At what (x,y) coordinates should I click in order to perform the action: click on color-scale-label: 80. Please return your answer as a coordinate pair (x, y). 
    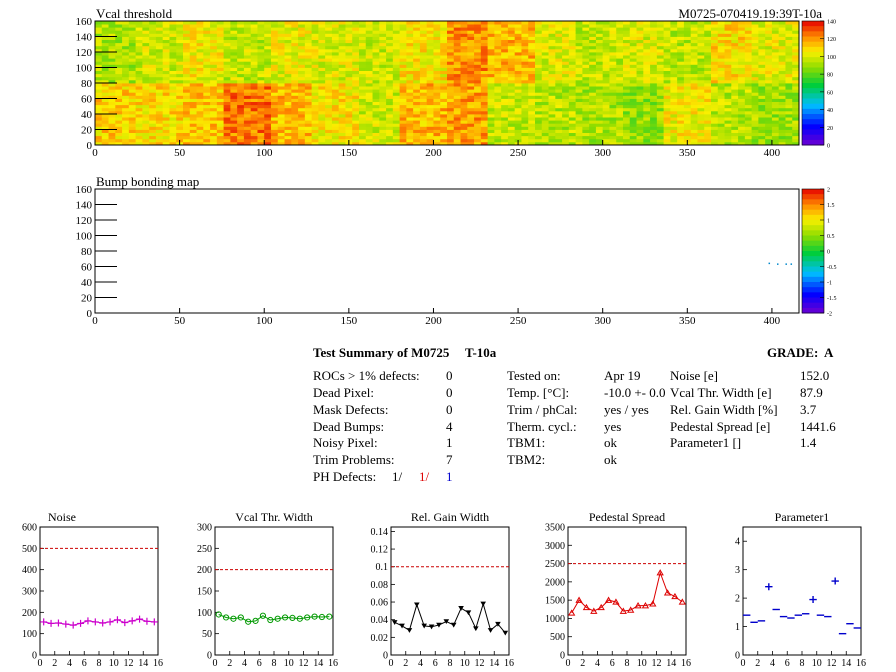
    Looking at the image, I should click on (830, 76).